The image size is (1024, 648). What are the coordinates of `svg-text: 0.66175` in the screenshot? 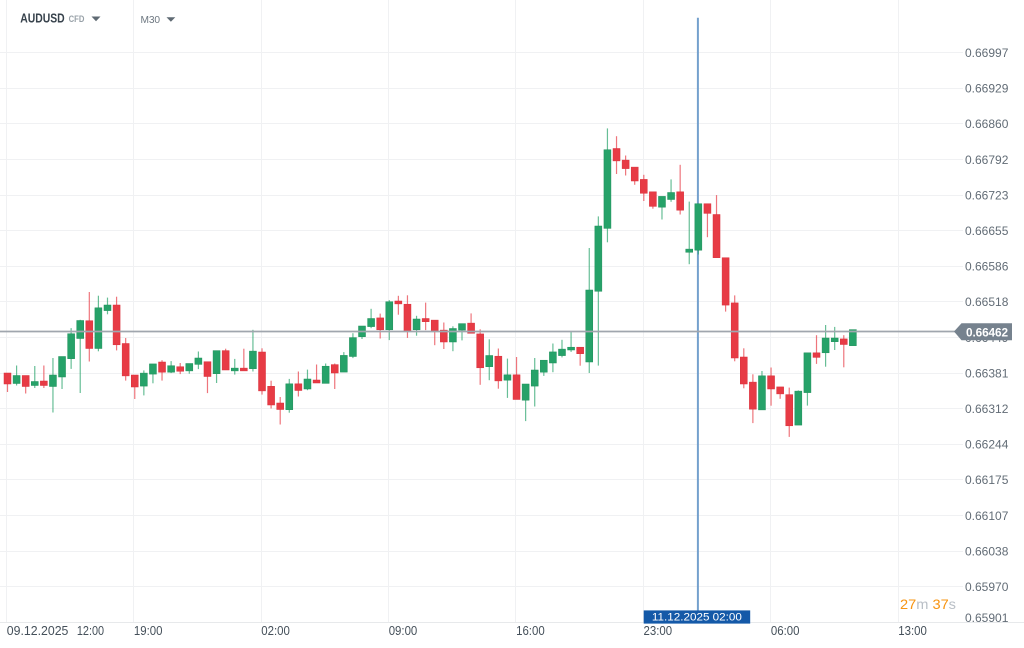 It's located at (987, 480).